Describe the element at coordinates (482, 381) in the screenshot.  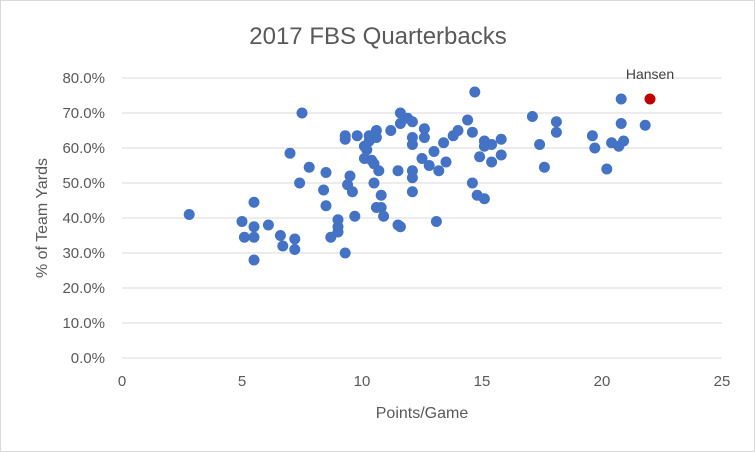
I see `x-tick-label: 15` at that location.